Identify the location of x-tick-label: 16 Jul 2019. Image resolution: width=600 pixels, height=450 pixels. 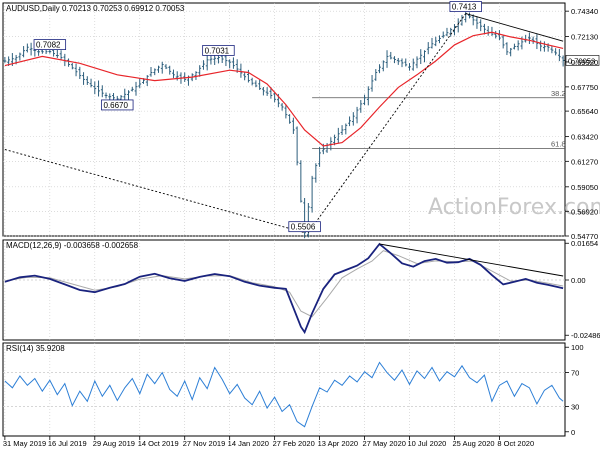
(67, 443).